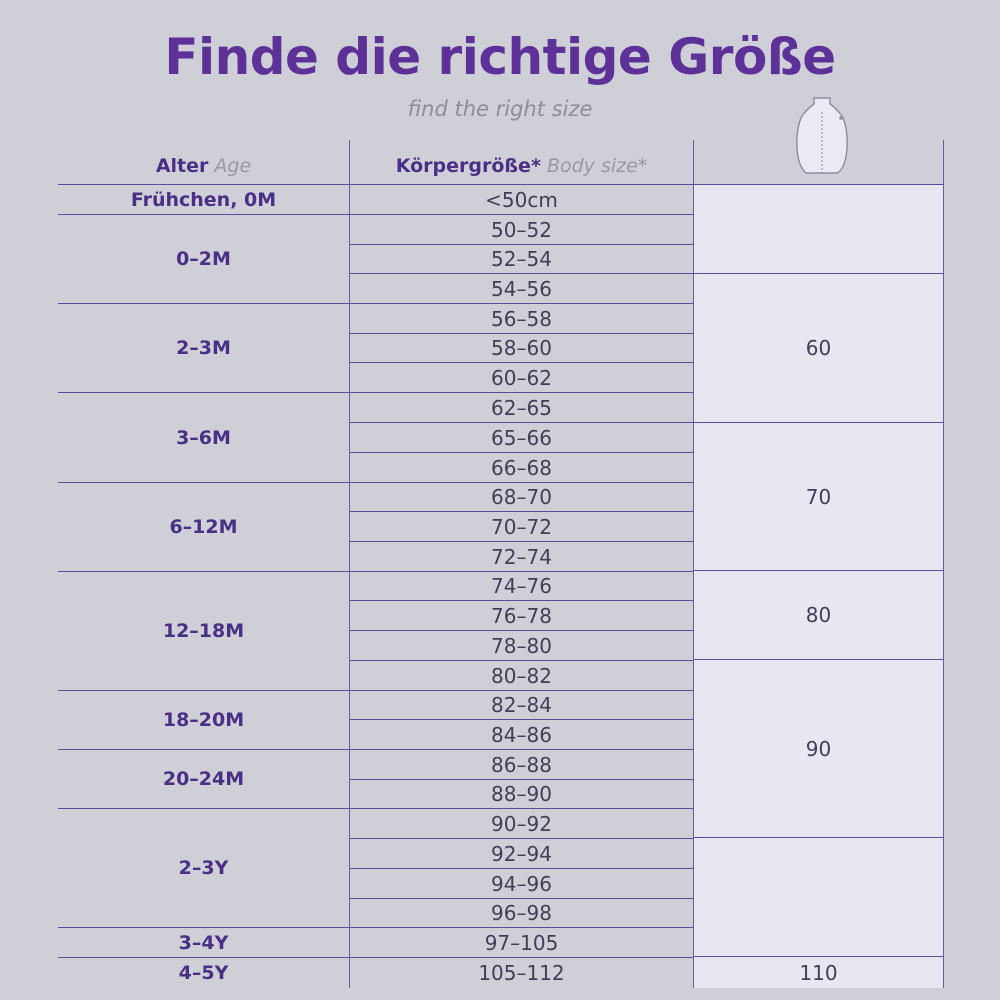 The height and width of the screenshot is (1000, 1000). What do you see at coordinates (818, 748) in the screenshot?
I see `size-cell: 90` at bounding box center [818, 748].